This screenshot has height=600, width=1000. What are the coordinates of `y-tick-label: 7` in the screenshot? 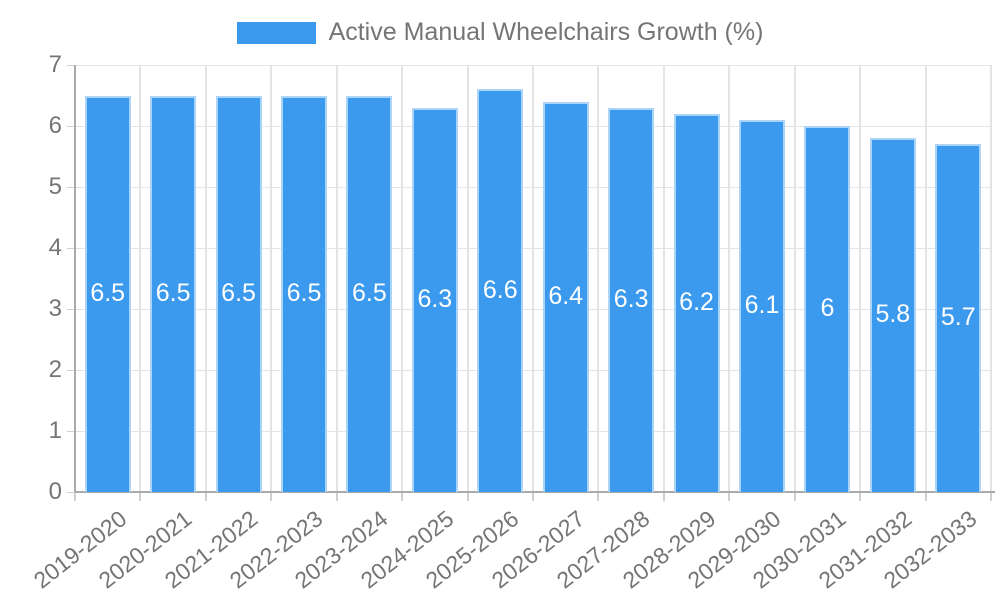 It's located at (55, 64).